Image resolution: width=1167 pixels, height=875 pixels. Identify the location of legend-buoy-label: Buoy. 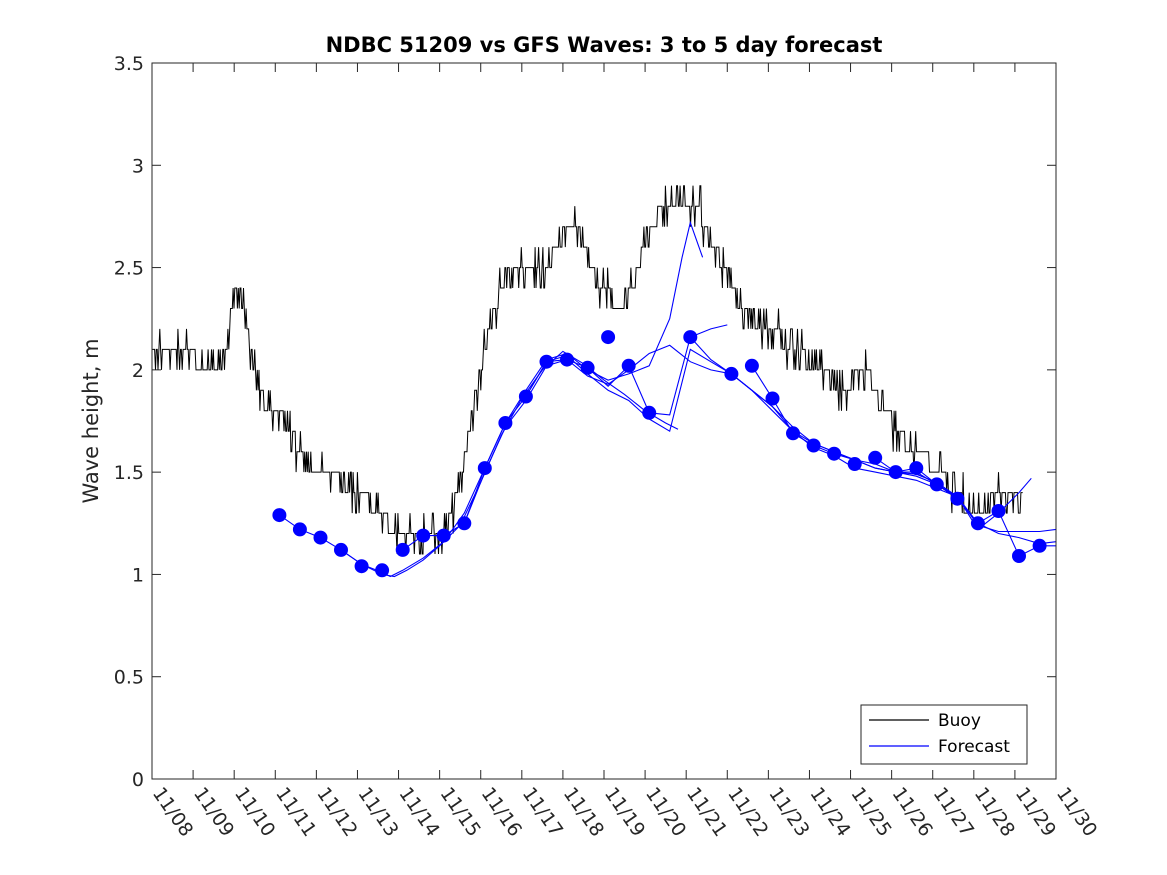
(959, 721).